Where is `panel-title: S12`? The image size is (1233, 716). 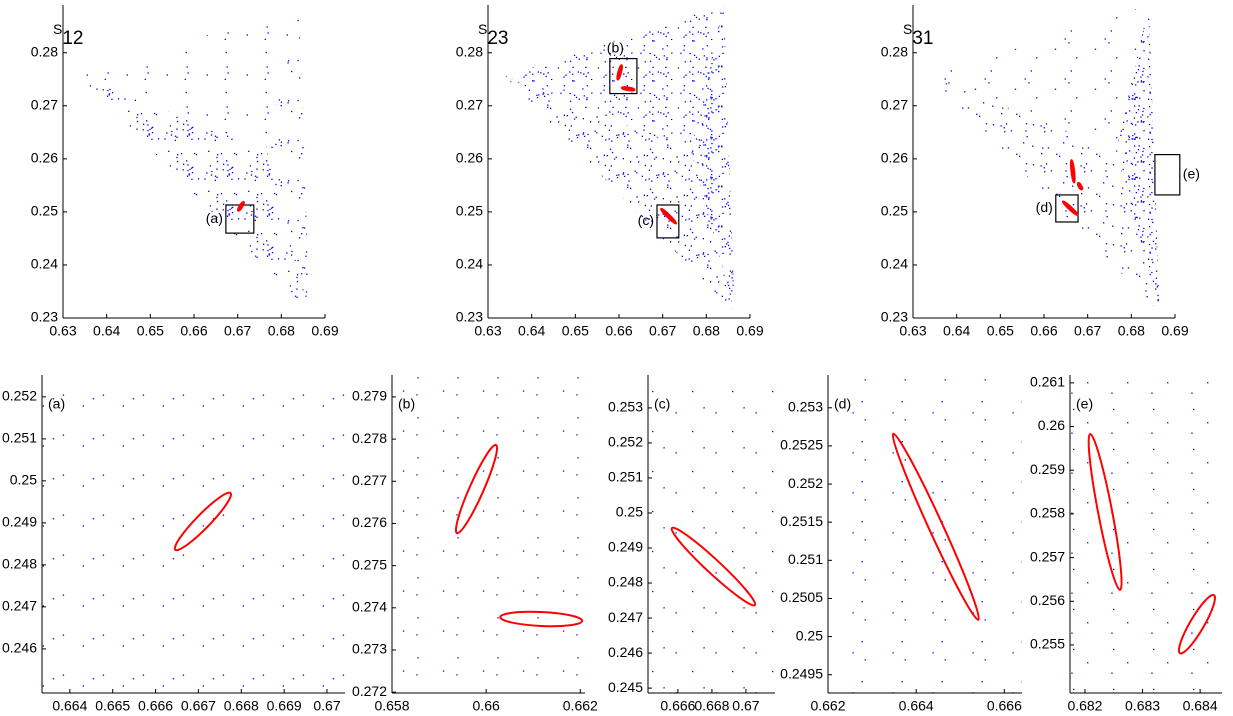
panel-title: S12 is located at coordinates (68, 35).